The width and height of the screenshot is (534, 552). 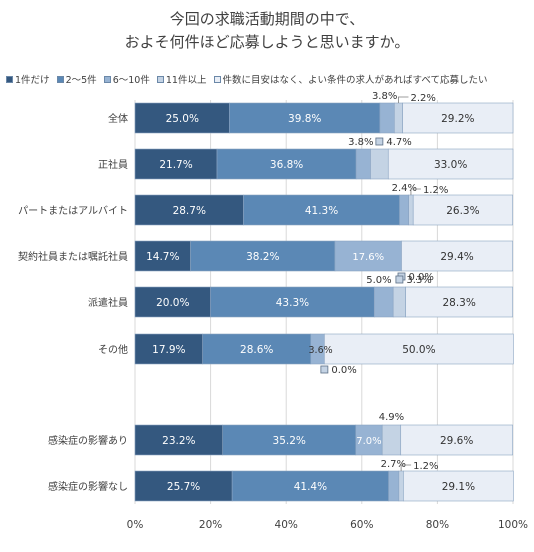 What do you see at coordinates (113, 164) in the screenshot?
I see `category-label-1: 正社員` at bounding box center [113, 164].